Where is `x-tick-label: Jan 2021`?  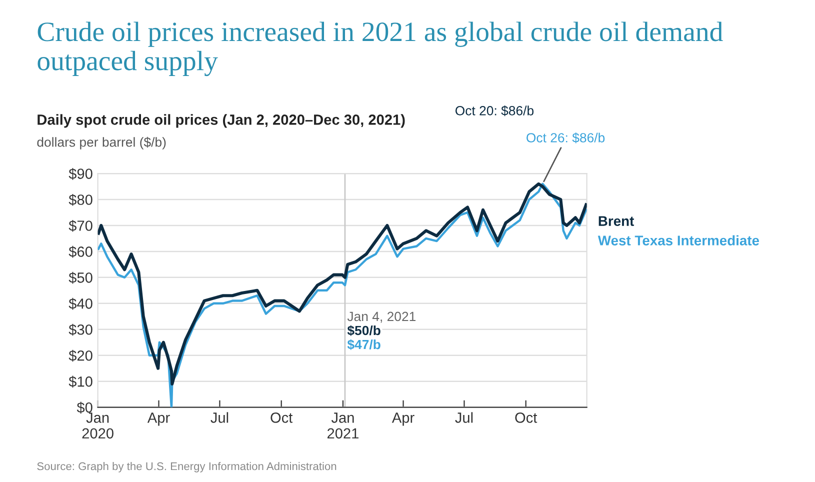
x-tick-label: Jan 2021 is located at coordinates (342, 425).